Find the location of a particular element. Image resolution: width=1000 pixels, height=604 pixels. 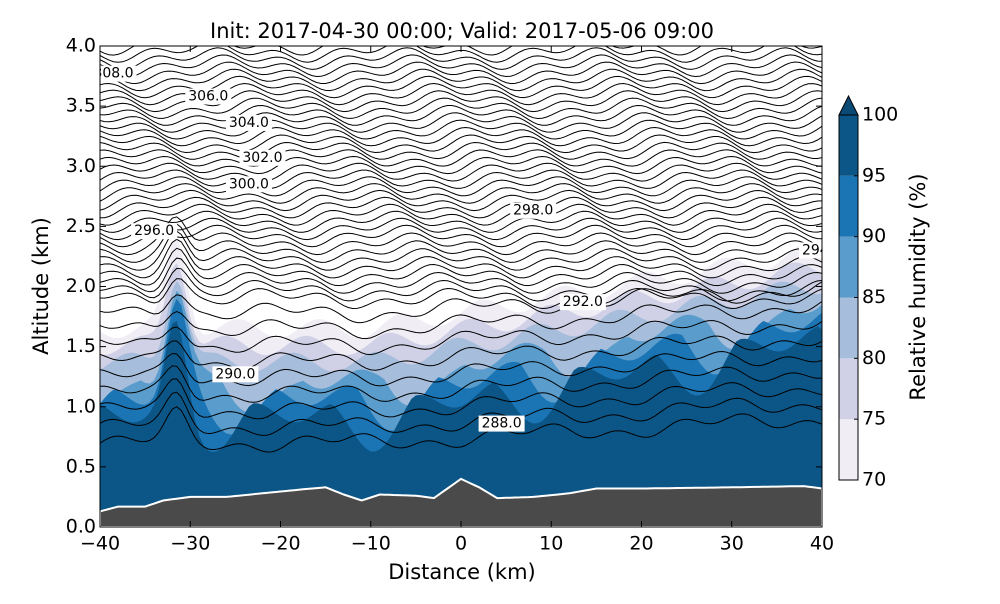

contour-label: 294.0 is located at coordinates (822, 250).